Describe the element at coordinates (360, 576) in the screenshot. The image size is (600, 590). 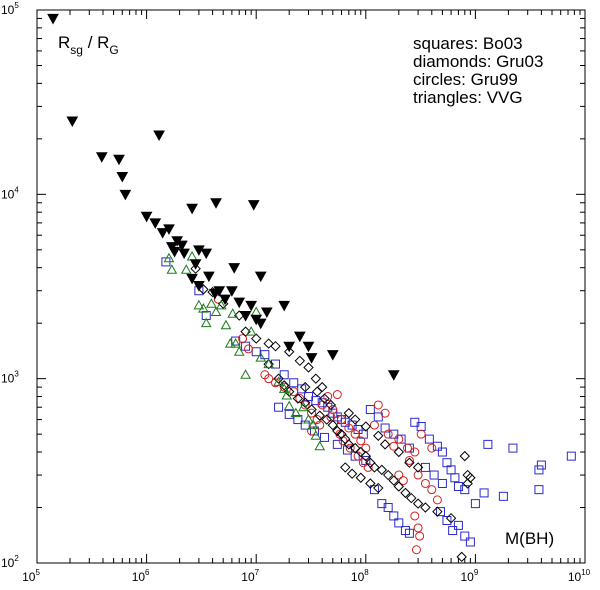
I see `x-tick-label: 10⁸` at that location.